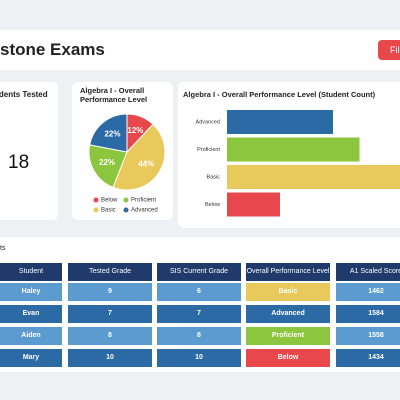 The height and width of the screenshot is (400, 400). I want to click on table-cell: 6, so click(199, 292).